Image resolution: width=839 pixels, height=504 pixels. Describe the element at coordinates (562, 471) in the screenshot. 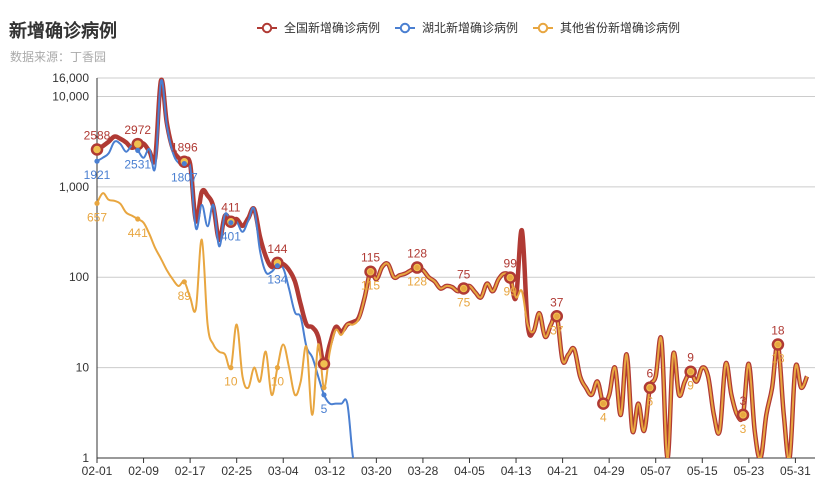

I see `x-tick-label: 04-21` at that location.